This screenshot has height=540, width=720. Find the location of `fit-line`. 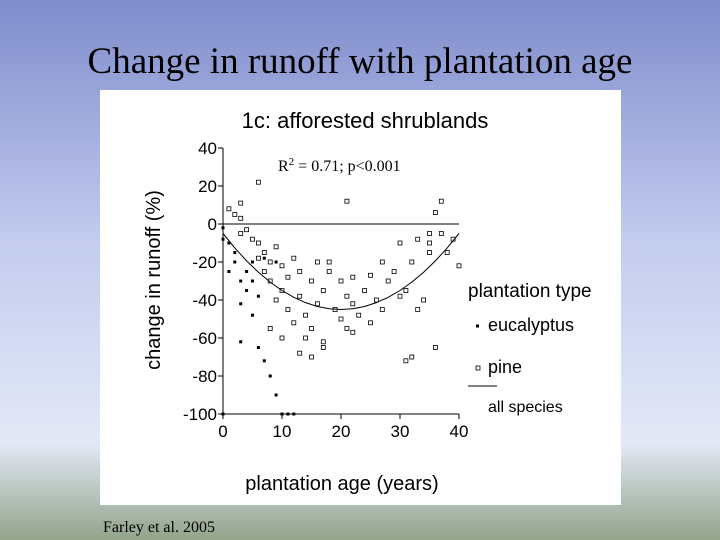

fit-line is located at coordinates (341, 272).